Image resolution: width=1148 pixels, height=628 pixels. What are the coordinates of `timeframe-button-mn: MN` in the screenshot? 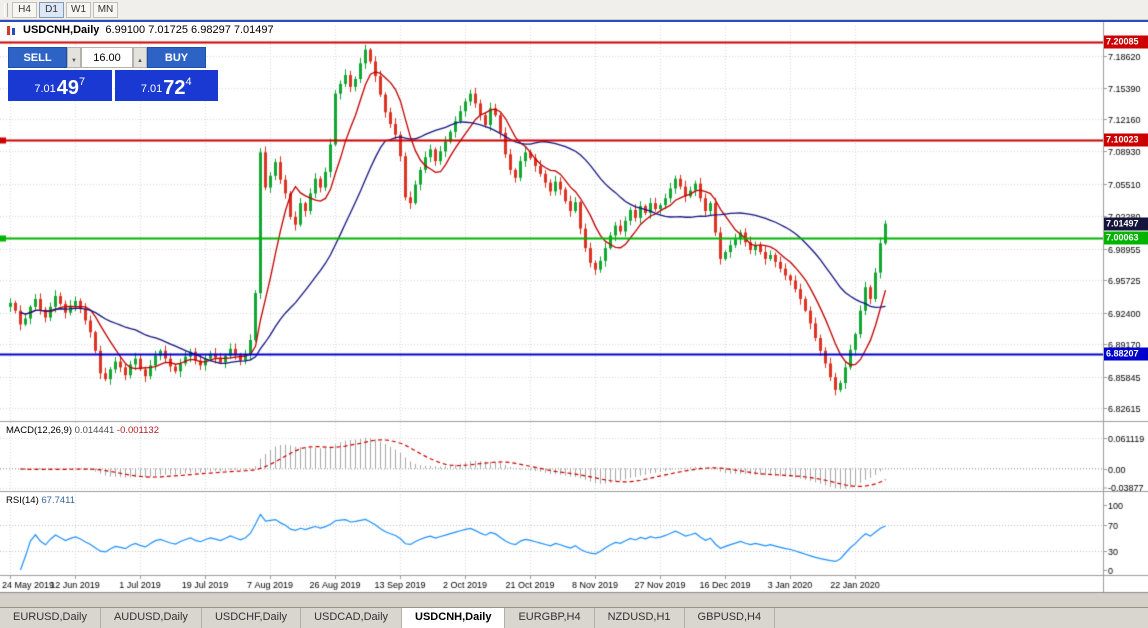 It's located at (105, 9).